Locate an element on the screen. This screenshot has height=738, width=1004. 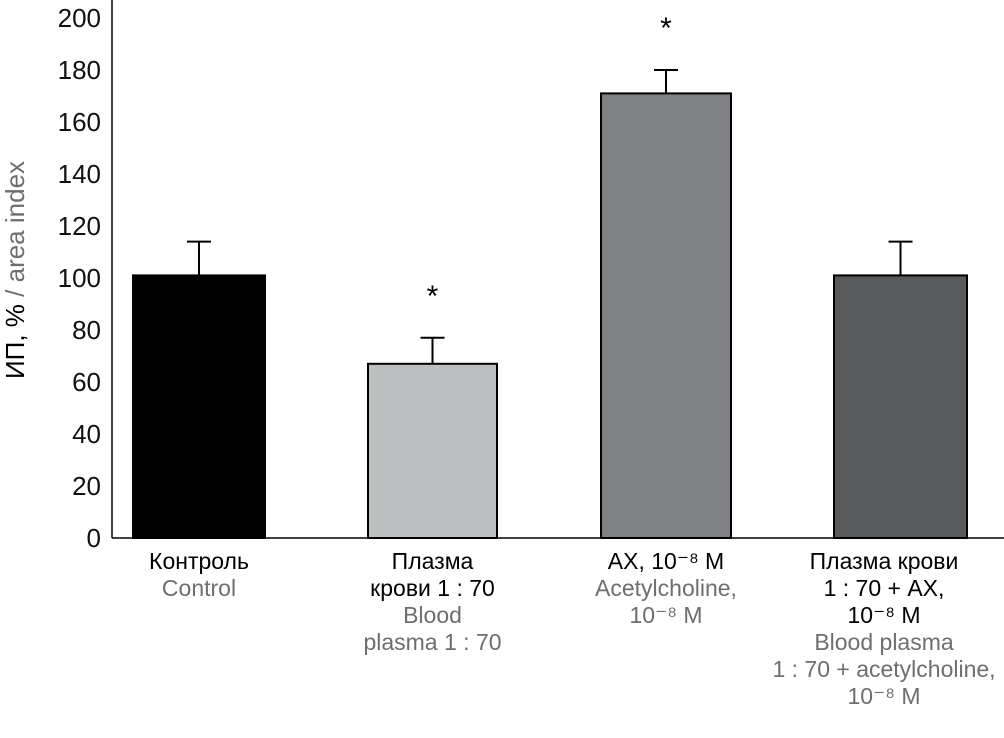
category-label-ru: АХ, 10⁻⁸ М is located at coordinates (666, 561).